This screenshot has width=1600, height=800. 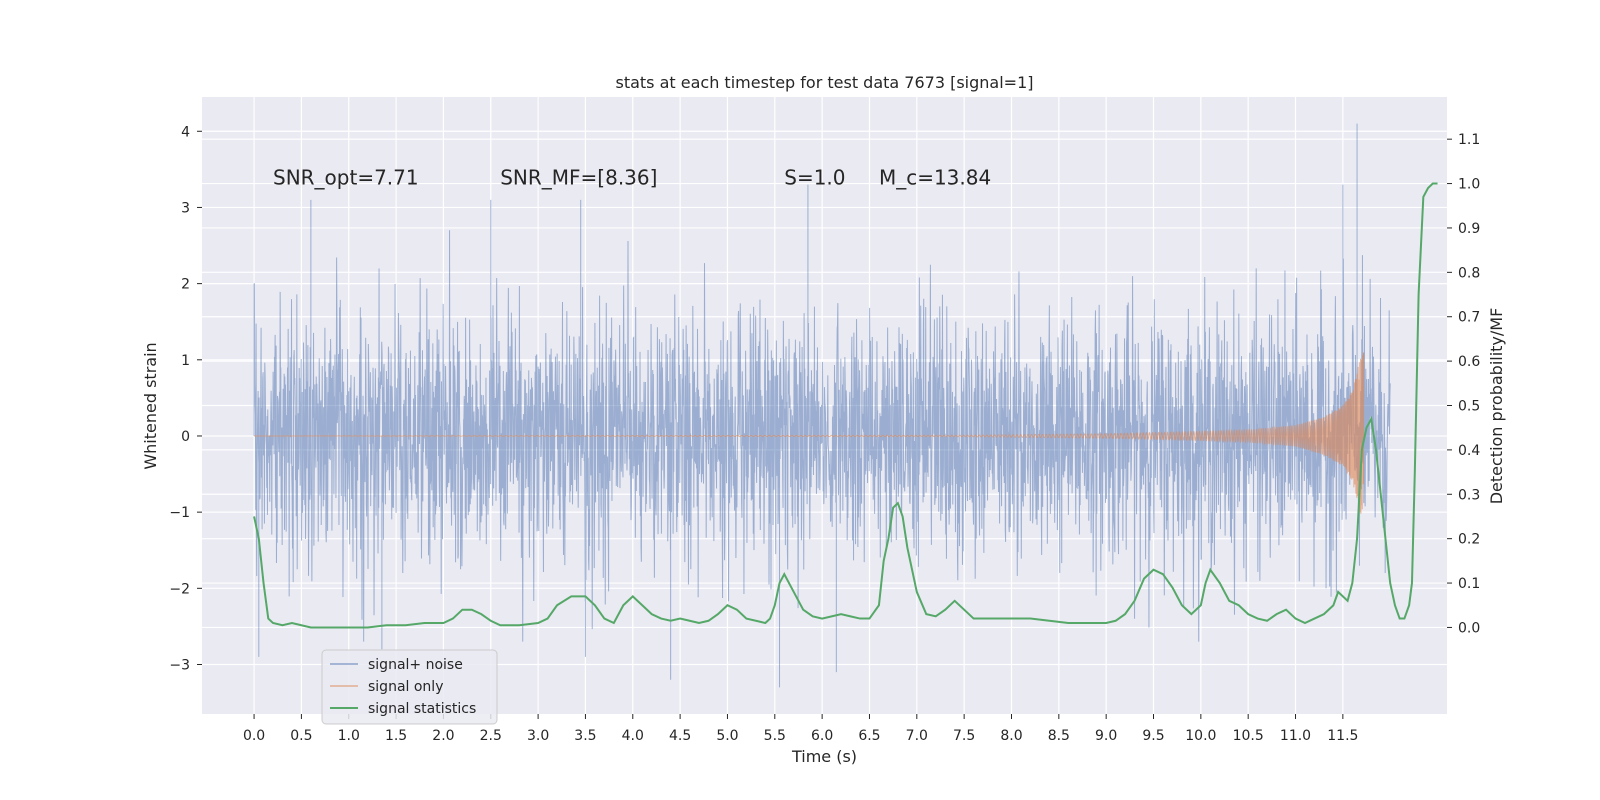 What do you see at coordinates (1295, 736) in the screenshot?
I see `x-tick-label: 11.0` at bounding box center [1295, 736].